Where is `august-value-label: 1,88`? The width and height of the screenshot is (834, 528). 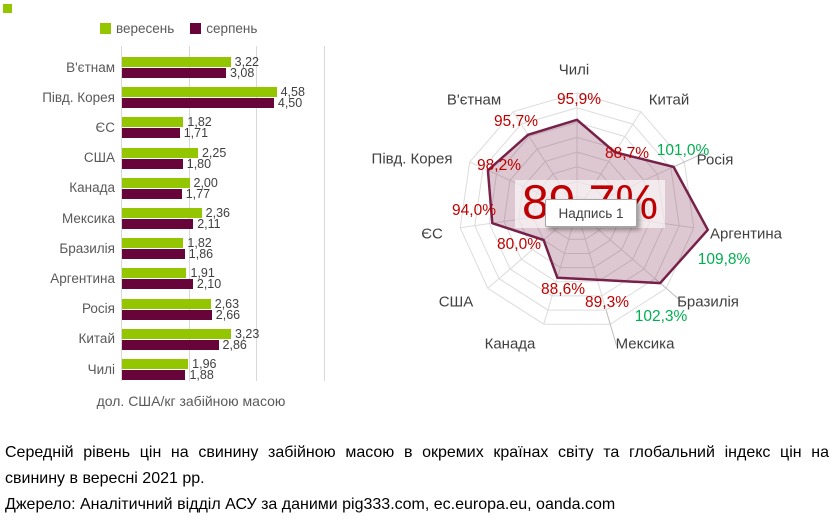 august-value-label: 1,88 is located at coordinates (201, 375).